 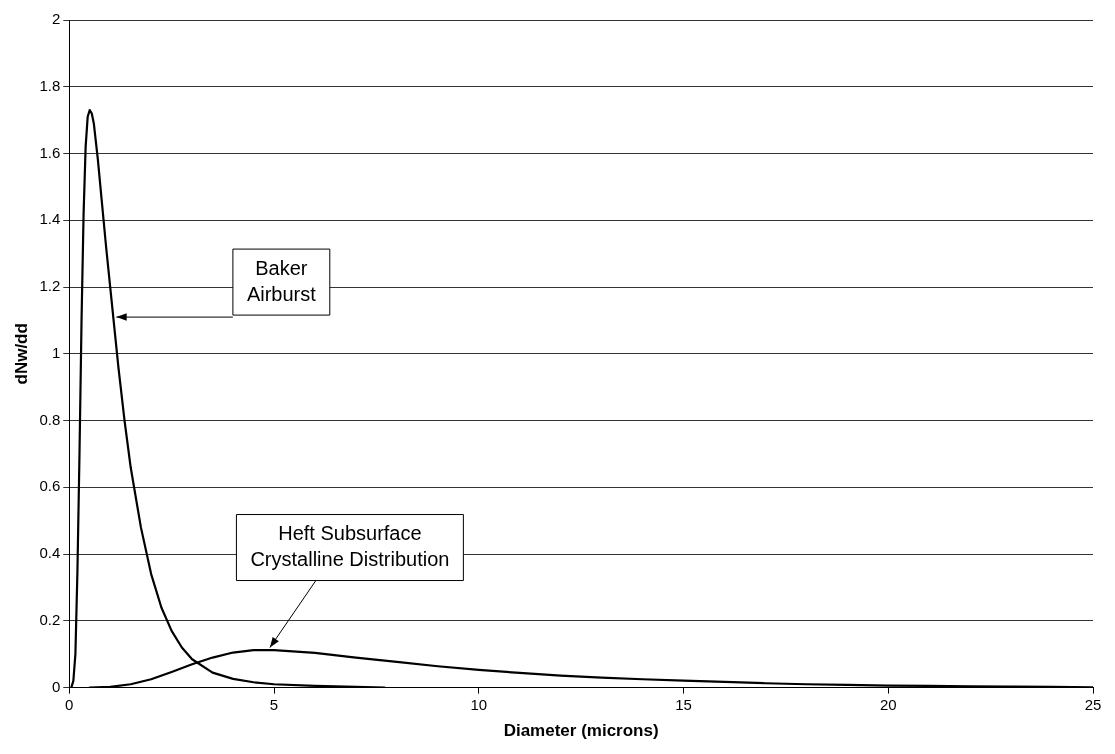 I want to click on annotation: Heft Subsurface Crystalline Distribution, so click(x=350, y=546).